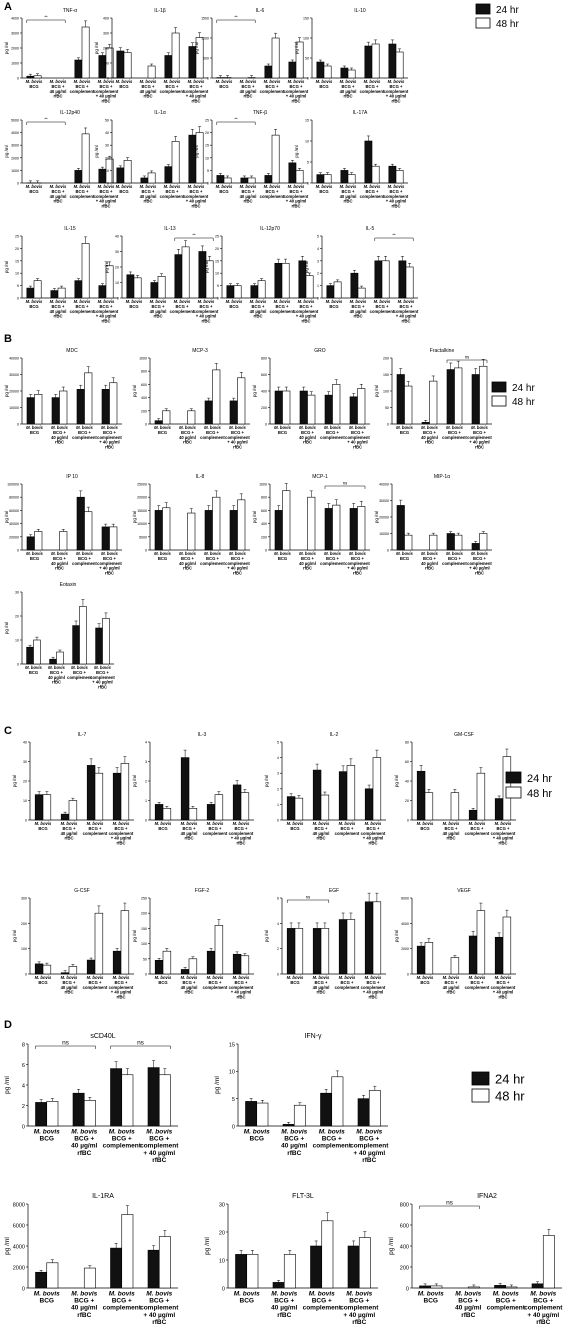 This screenshot has height=1339, width=584. What do you see at coordinates (334, 891) in the screenshot?
I see `chart-title: EGF` at bounding box center [334, 891].